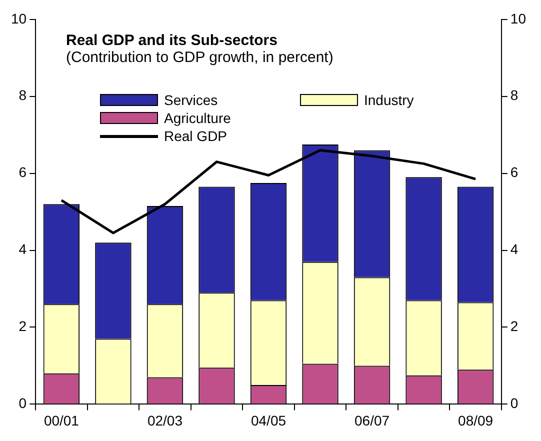 This screenshot has width=541, height=441. What do you see at coordinates (268, 420) in the screenshot?
I see `x-tick-label: 04/05` at bounding box center [268, 420].